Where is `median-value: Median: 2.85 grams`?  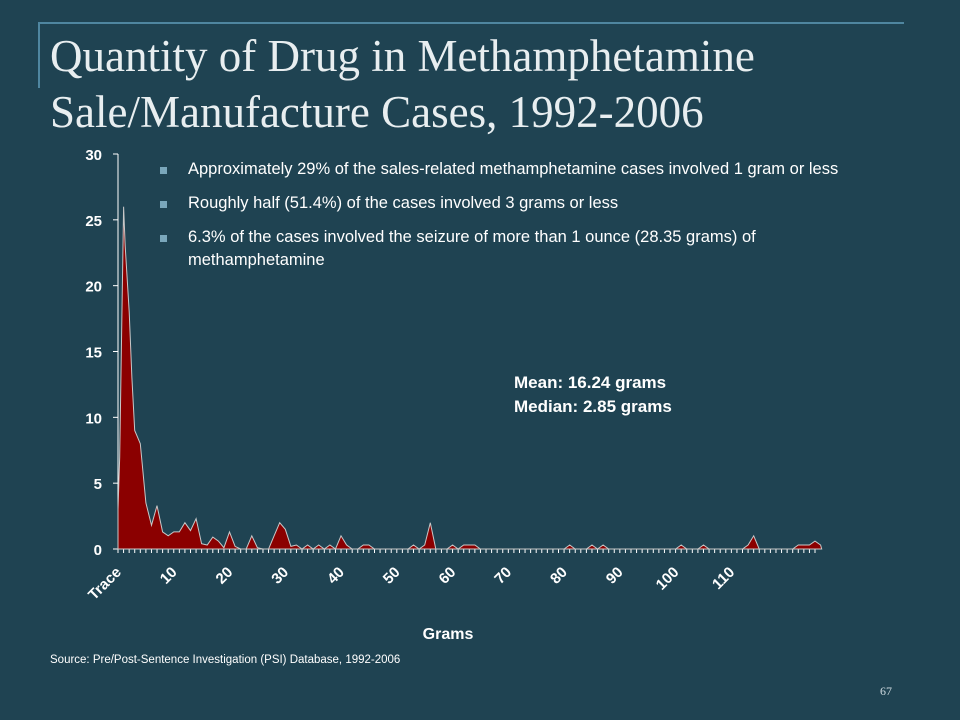 median-value: Median: 2.85 grams is located at coordinates (593, 406).